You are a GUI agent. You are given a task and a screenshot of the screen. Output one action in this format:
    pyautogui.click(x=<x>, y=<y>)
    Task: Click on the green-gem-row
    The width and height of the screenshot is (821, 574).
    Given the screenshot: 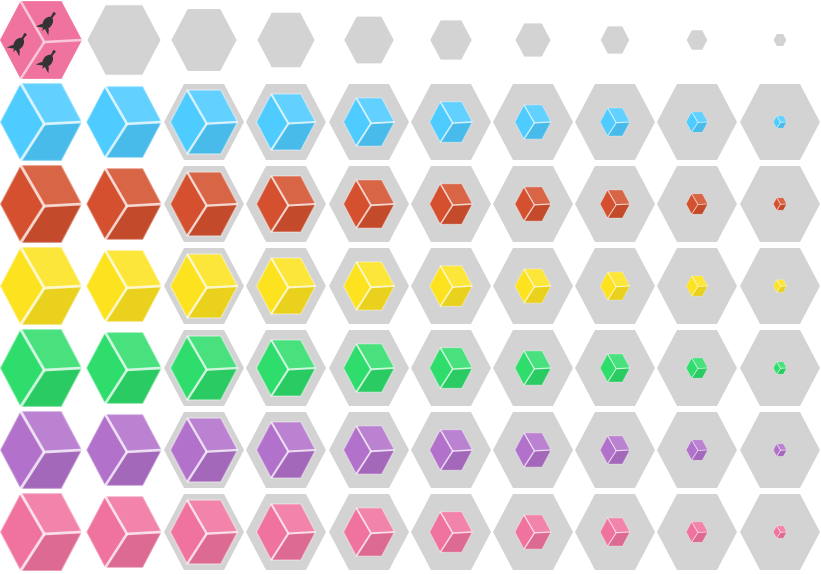 What is the action you would take?
    pyautogui.click(x=410, y=368)
    